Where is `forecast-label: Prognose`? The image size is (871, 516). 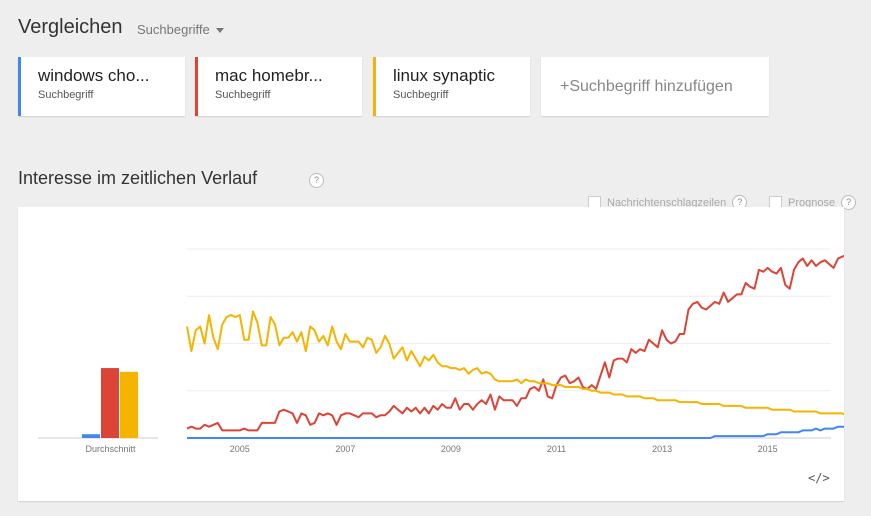
forecast-label: Prognose is located at coordinates (812, 202).